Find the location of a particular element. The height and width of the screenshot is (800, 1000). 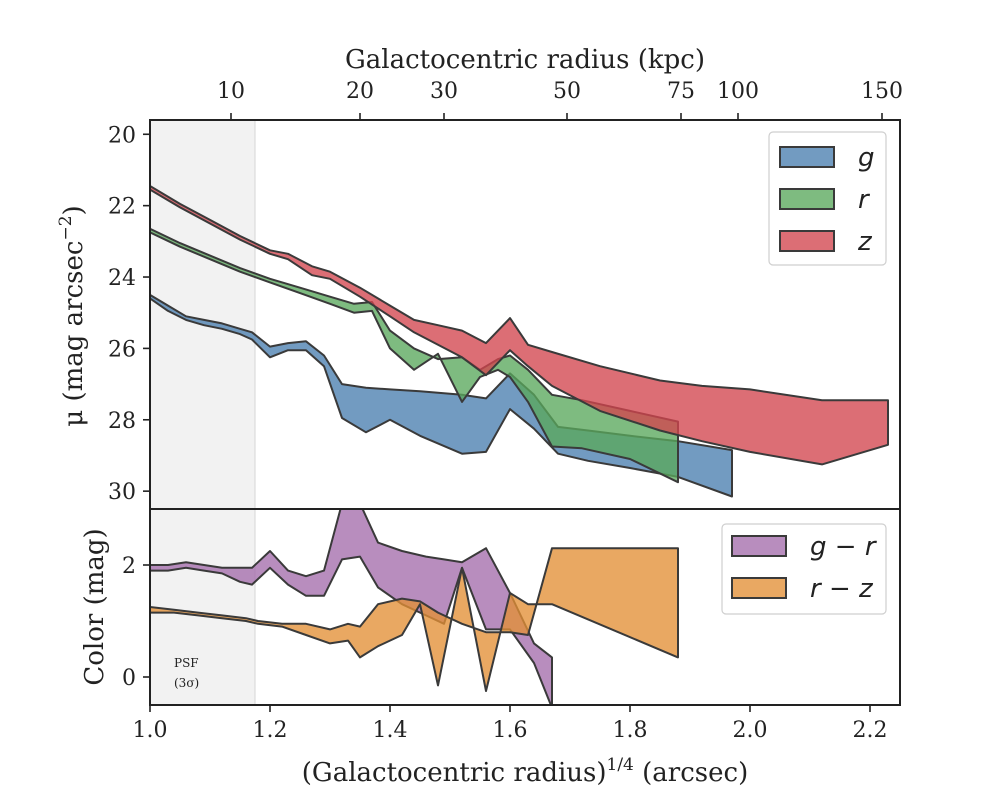

psf-label: PSF is located at coordinates (186, 663).